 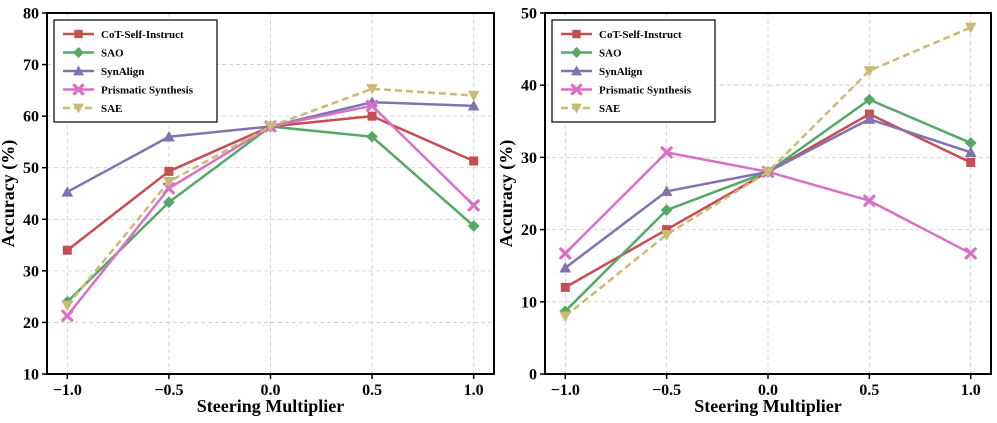 What do you see at coordinates (591, 53) in the screenshot?
I see `legend-item: SAO` at bounding box center [591, 53].